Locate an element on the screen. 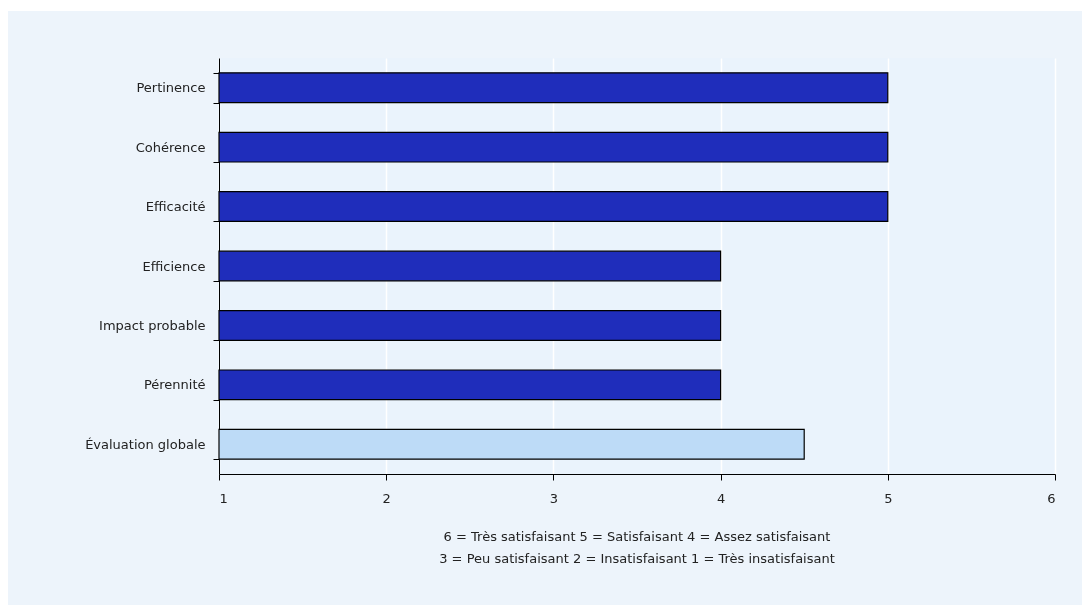 The height and width of the screenshot is (606, 1090). y-tick-label: Efficience is located at coordinates (174, 266).